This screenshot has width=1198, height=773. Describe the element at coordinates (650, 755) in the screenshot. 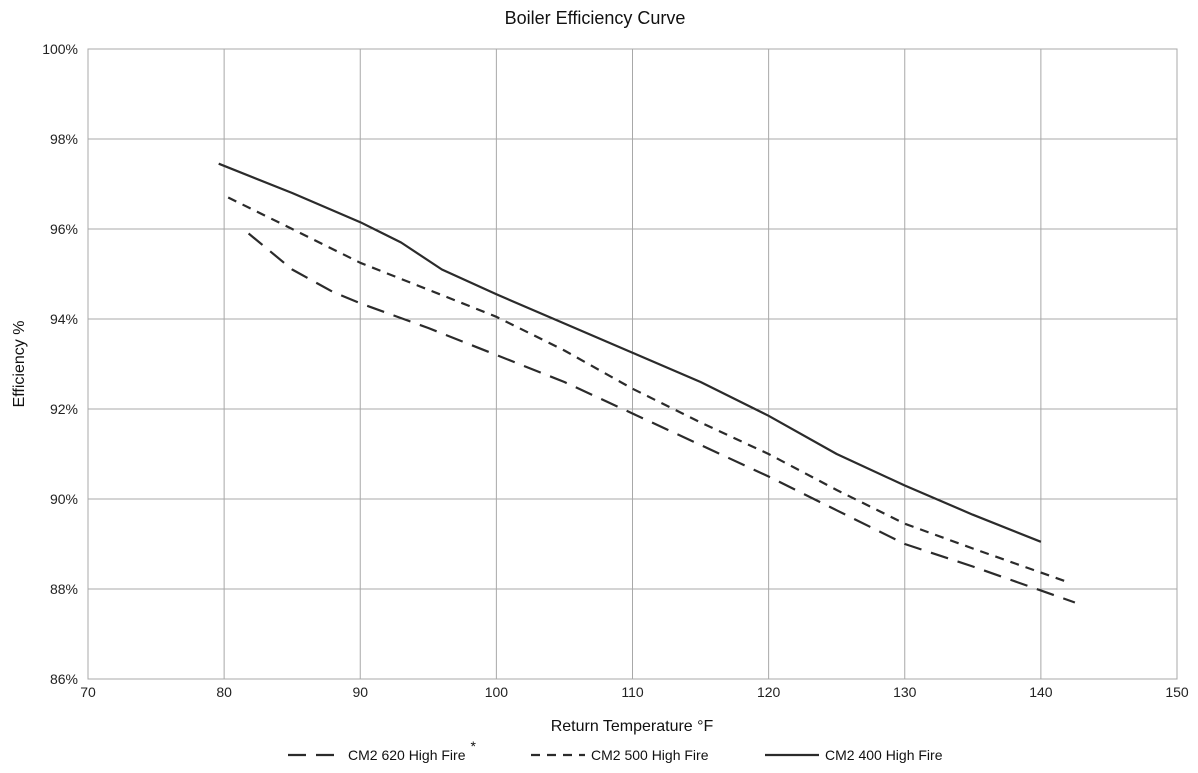

I see `legend-label-1: CM2 500 High Fire` at that location.